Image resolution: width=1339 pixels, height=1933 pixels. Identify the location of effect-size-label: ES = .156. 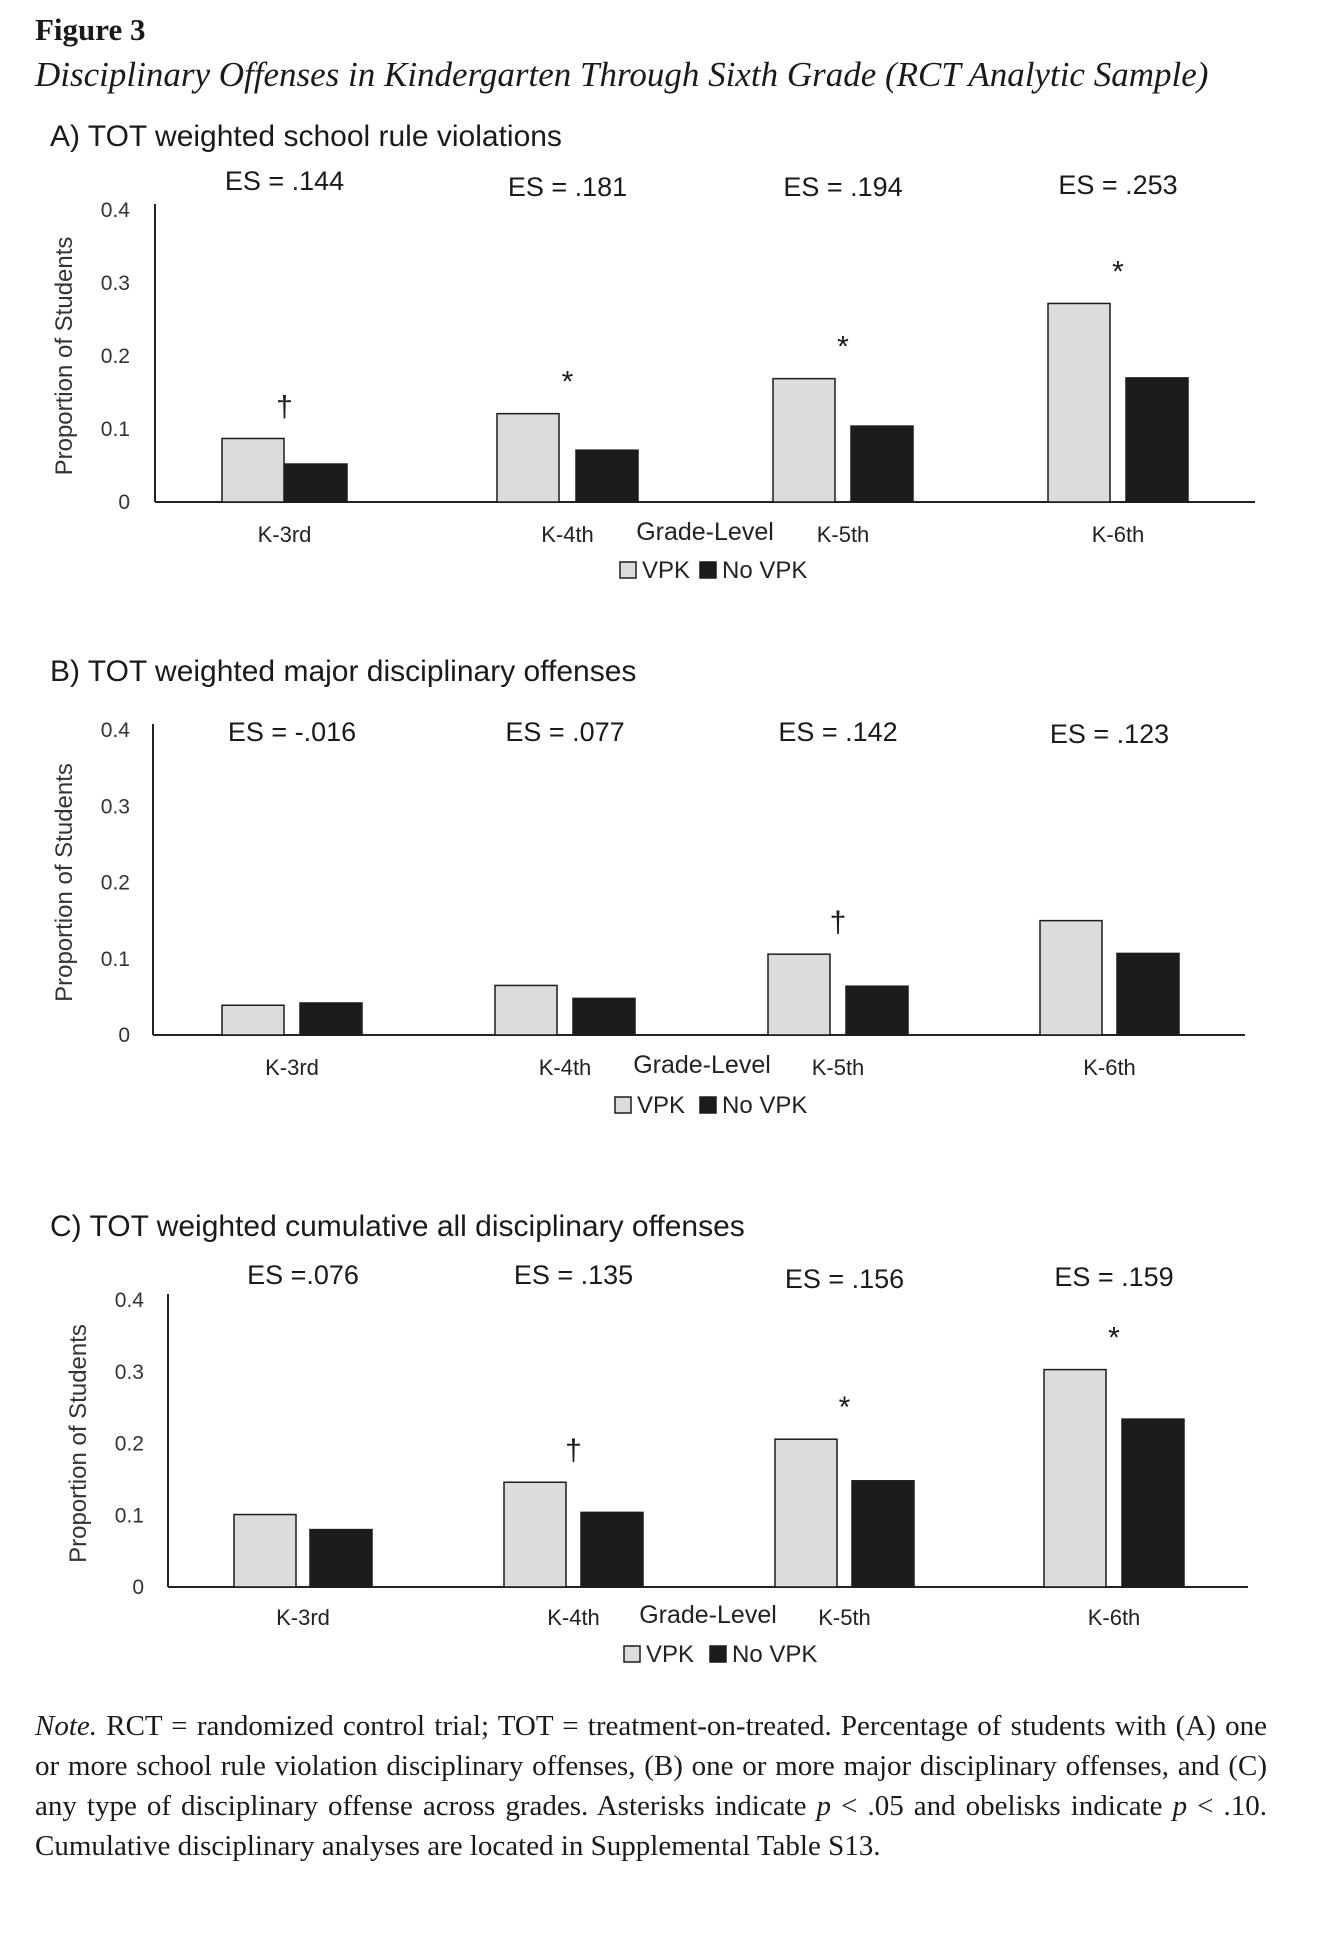
(844, 1279).